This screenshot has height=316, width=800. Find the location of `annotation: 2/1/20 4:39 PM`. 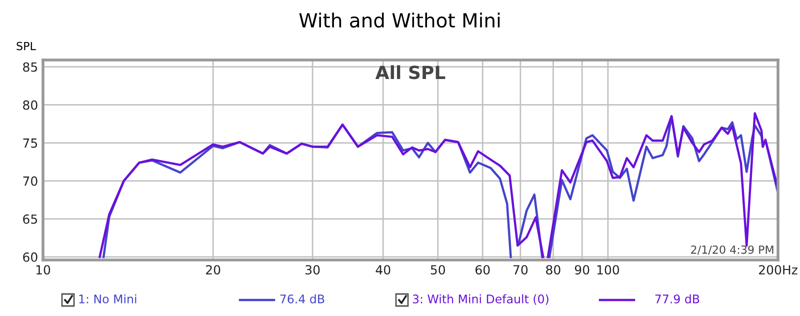

annotation: 2/1/20 4:39 PM is located at coordinates (732, 250).